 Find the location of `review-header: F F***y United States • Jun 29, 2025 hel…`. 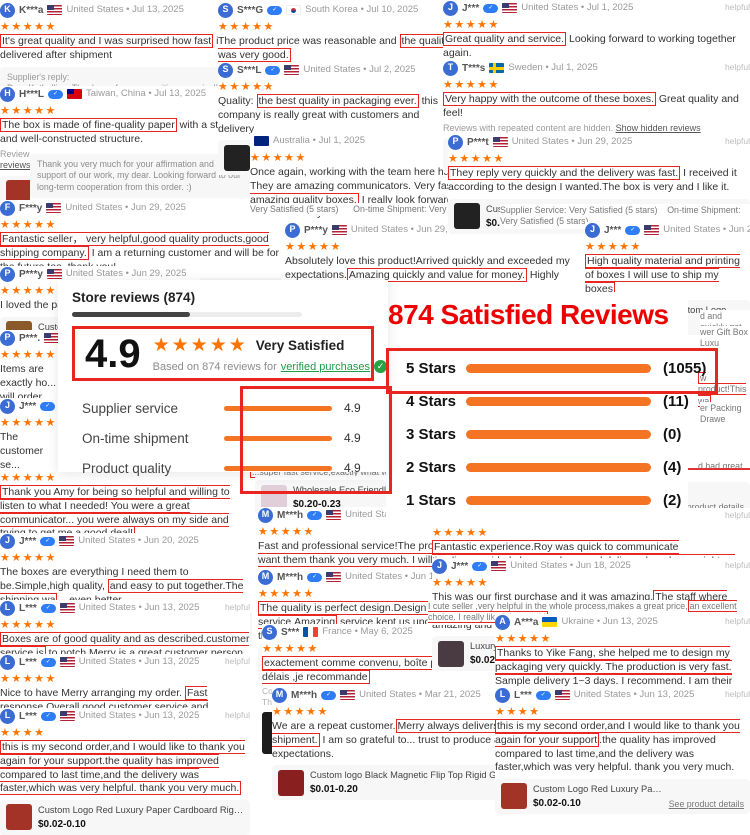

review-header: F F***y United States • Jun 29, 2025 hel… is located at coordinates (141, 208).